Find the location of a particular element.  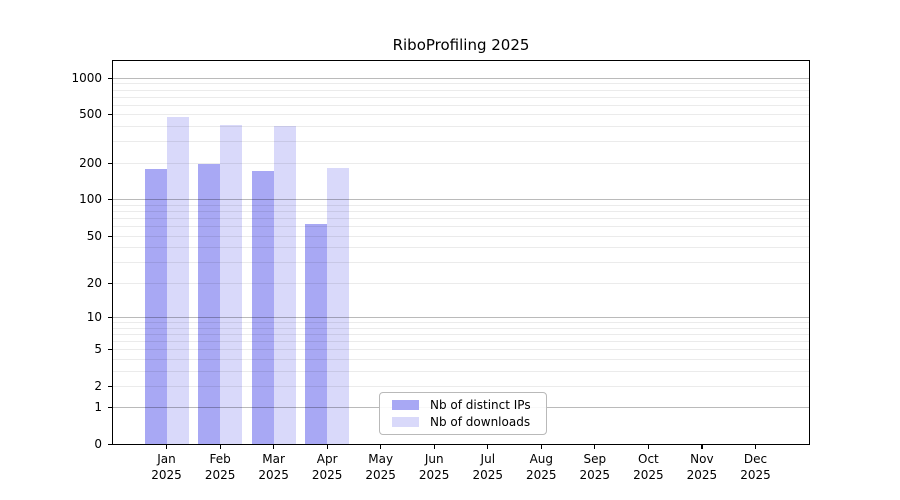

x-tick-label-apr: Apr 2025 is located at coordinates (327, 467).